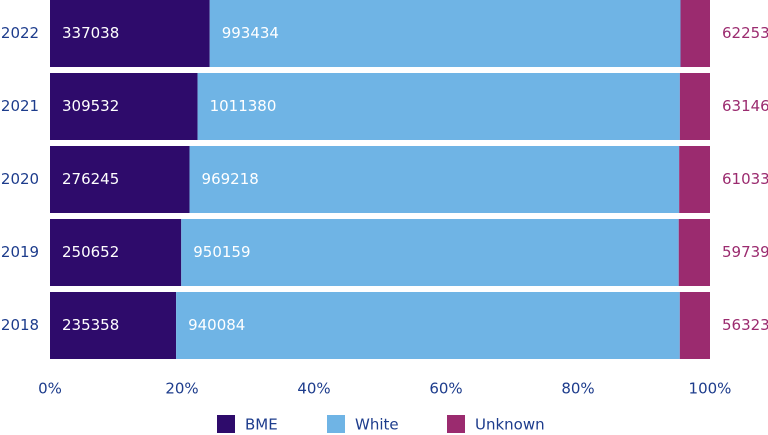 The image size is (768, 435). What do you see at coordinates (745, 33) in the screenshot?
I see `value-label: 62253` at bounding box center [745, 33].